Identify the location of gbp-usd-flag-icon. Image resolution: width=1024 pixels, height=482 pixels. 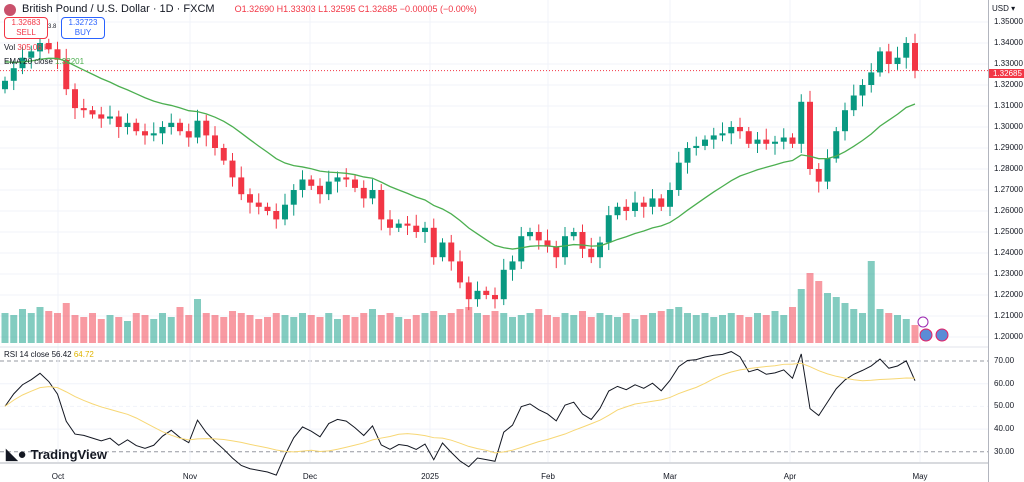
(10, 9).